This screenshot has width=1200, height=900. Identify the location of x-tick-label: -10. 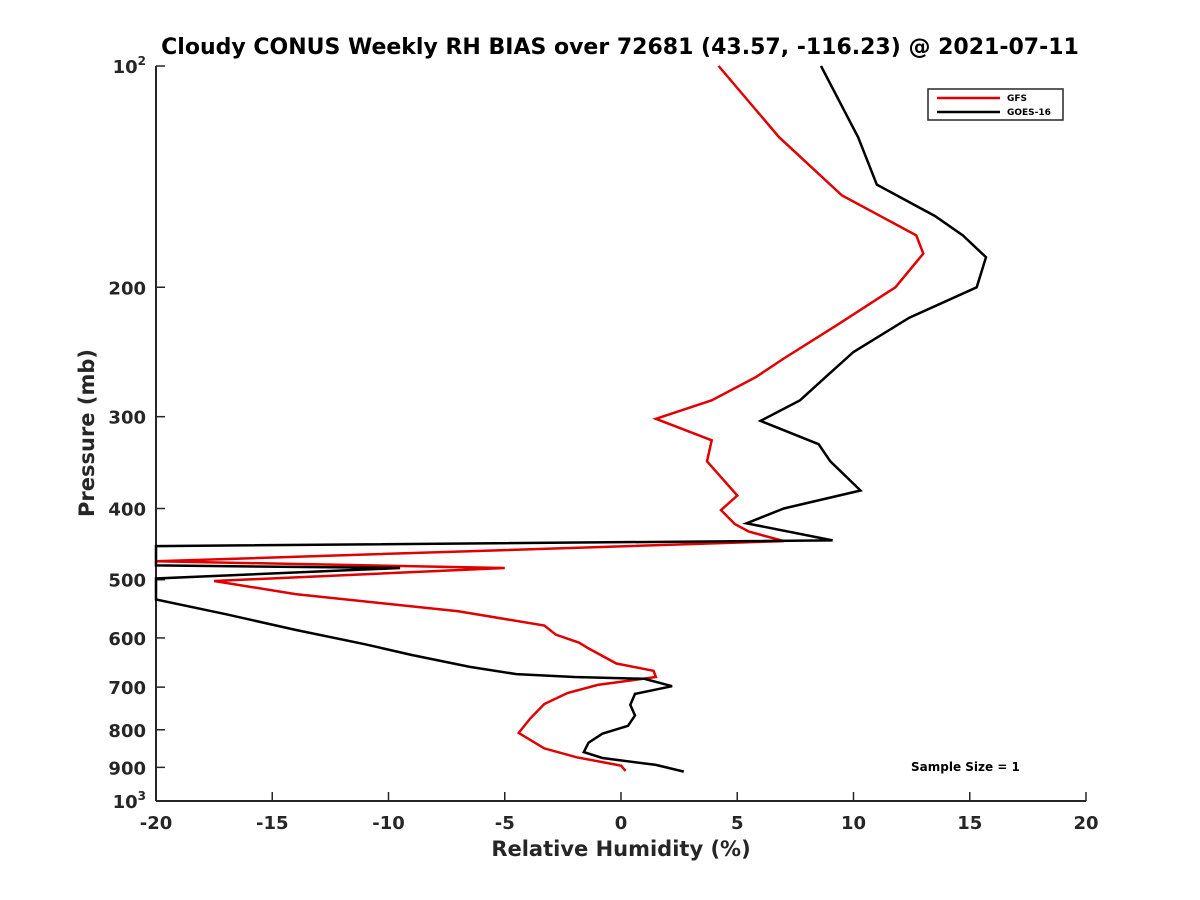
(388, 823).